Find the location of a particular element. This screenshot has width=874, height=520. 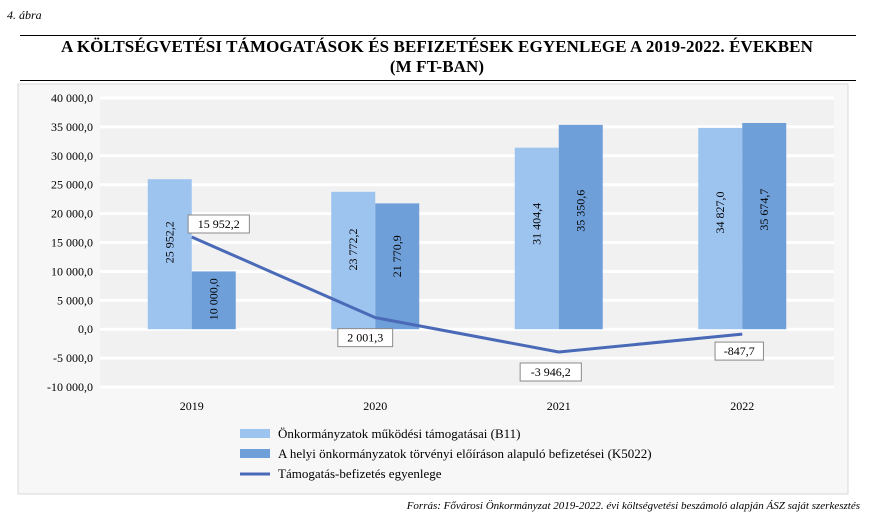

legend-swatch-b11 is located at coordinates (255, 433).